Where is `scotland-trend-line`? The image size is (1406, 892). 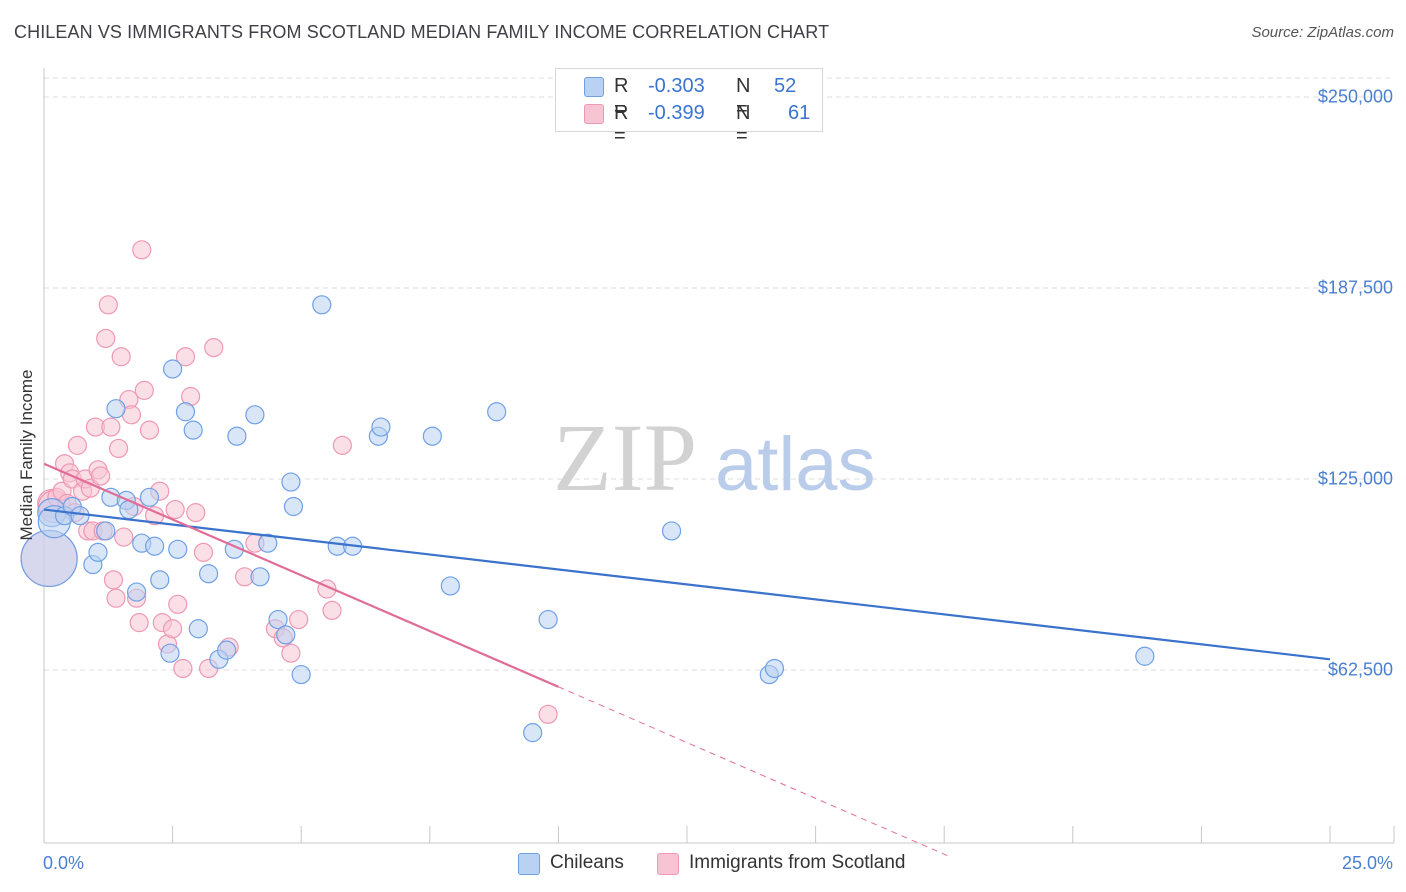
scotland-trend-line is located at coordinates (301, 575).